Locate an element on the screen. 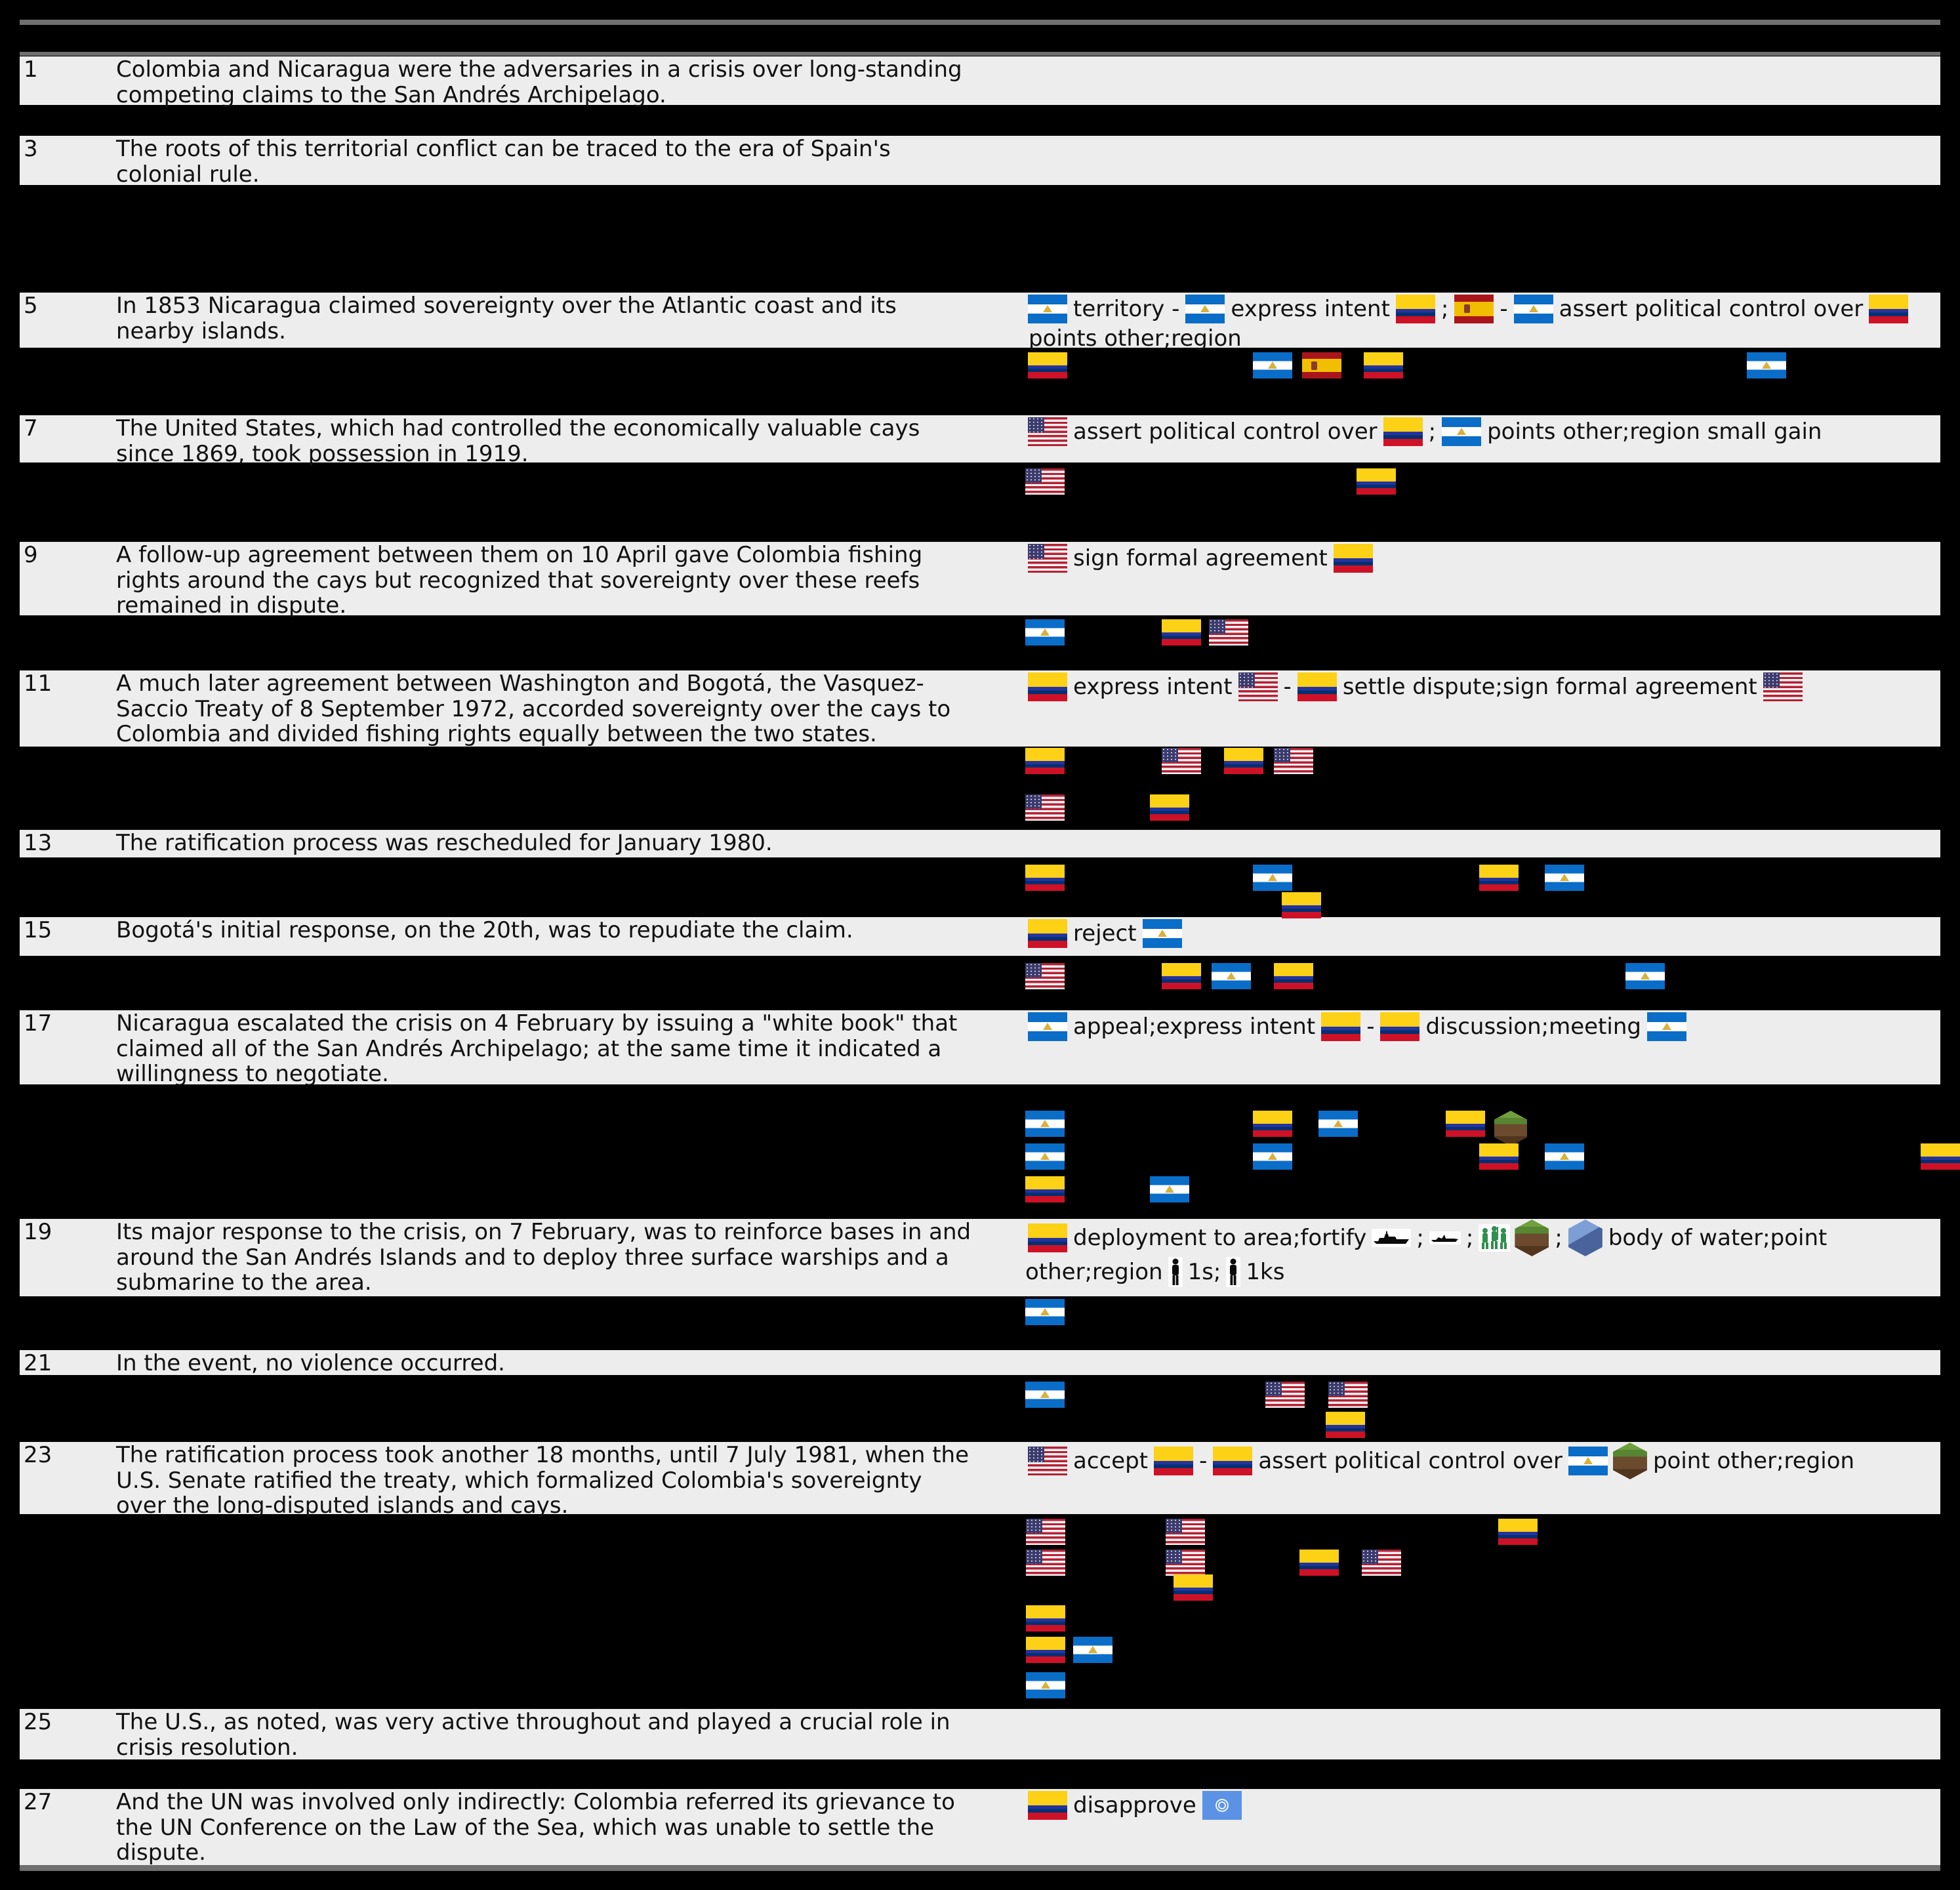 The width and height of the screenshot is (1960, 1890). annotation-text: express intent is located at coordinates (1311, 308).